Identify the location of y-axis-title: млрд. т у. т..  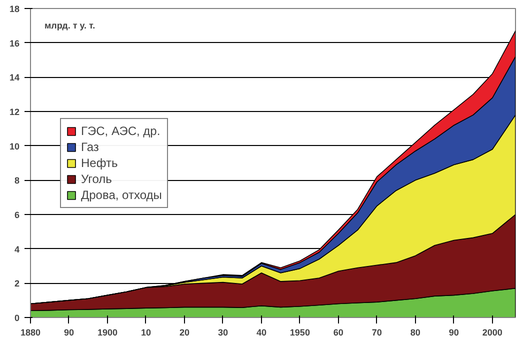
(70, 25).